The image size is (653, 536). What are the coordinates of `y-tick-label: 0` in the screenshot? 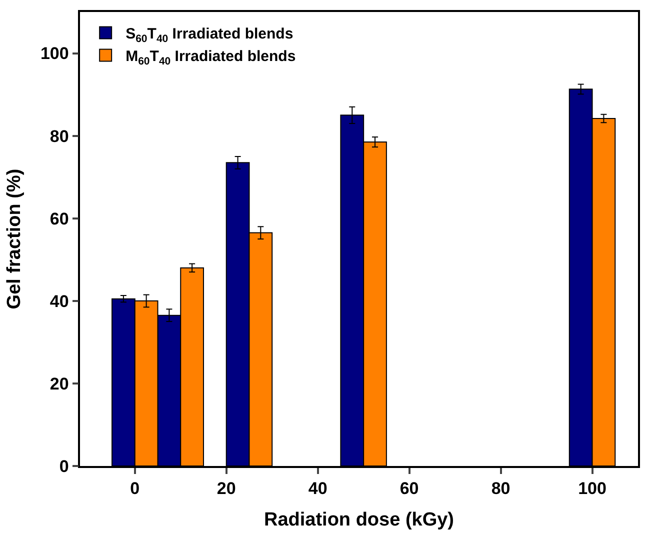 It's located at (64, 466).